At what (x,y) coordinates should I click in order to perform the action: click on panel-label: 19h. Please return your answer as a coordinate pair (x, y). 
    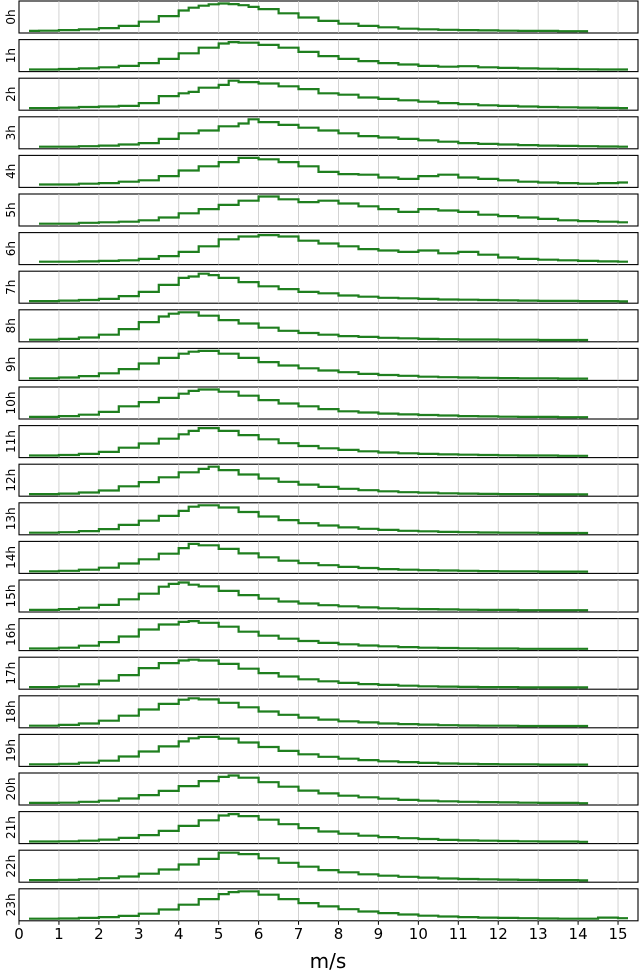
    Looking at the image, I should click on (11, 750).